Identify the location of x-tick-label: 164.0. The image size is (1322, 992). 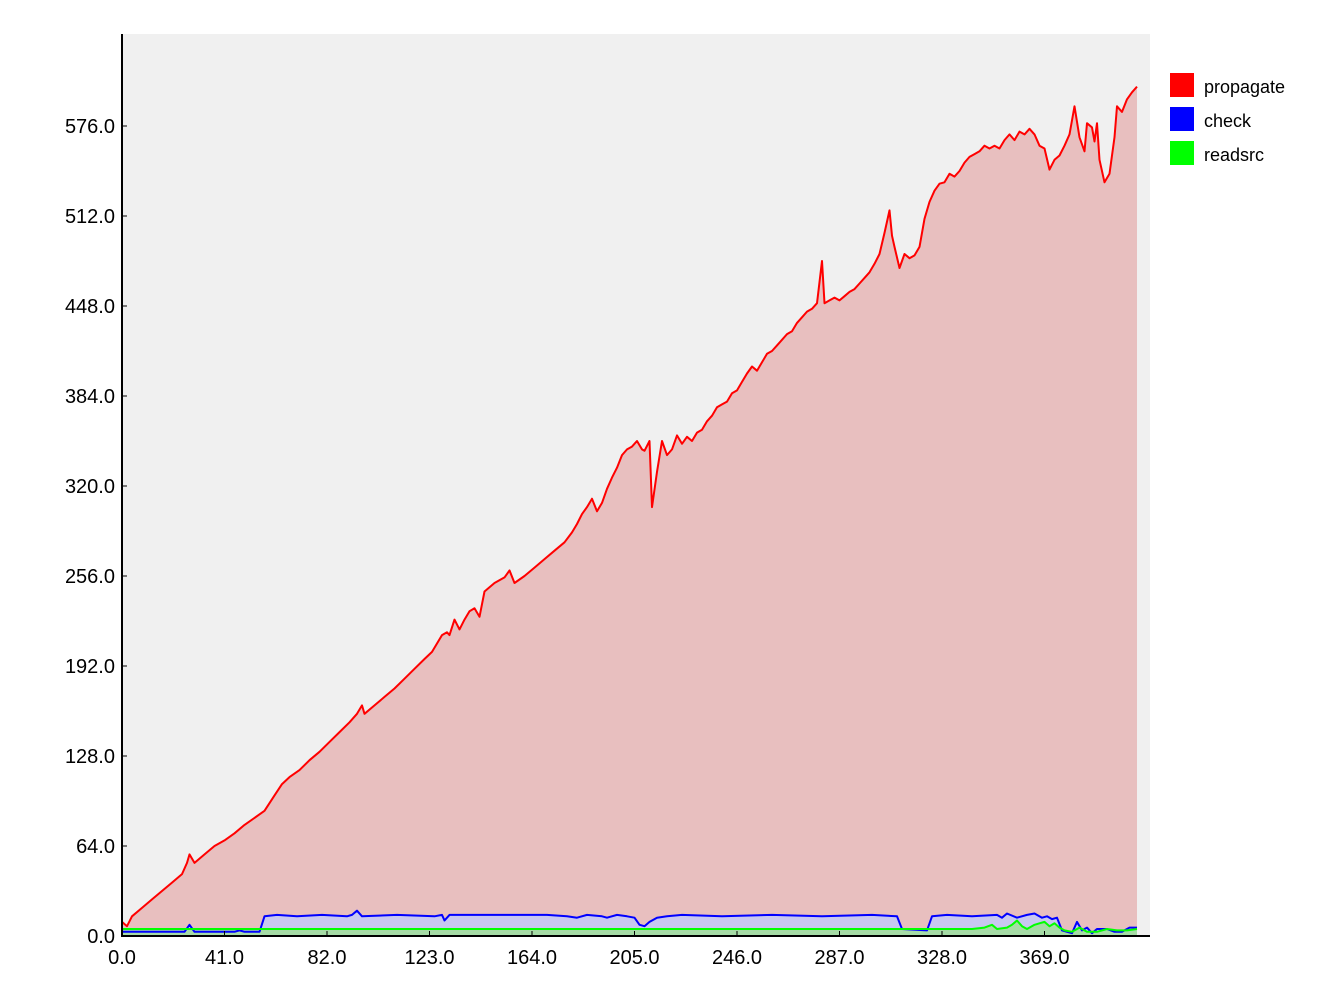
(532, 958).